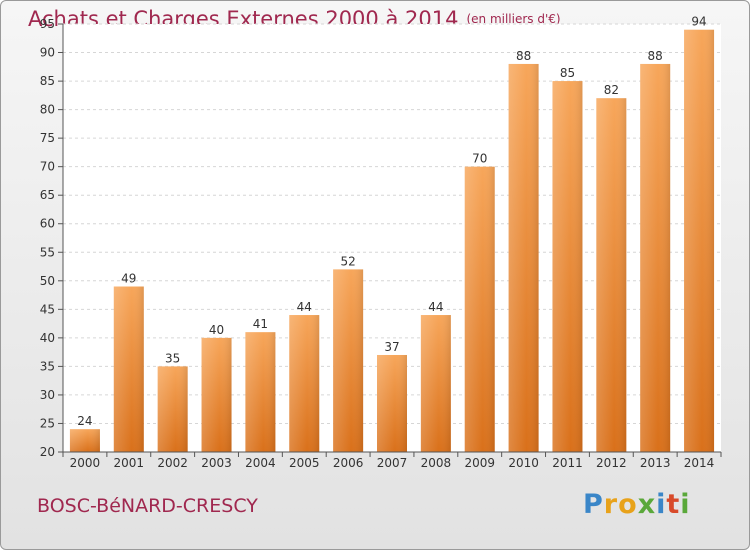 The height and width of the screenshot is (550, 750). Describe the element at coordinates (47, 309) in the screenshot. I see `y-tick-label: 45` at that location.